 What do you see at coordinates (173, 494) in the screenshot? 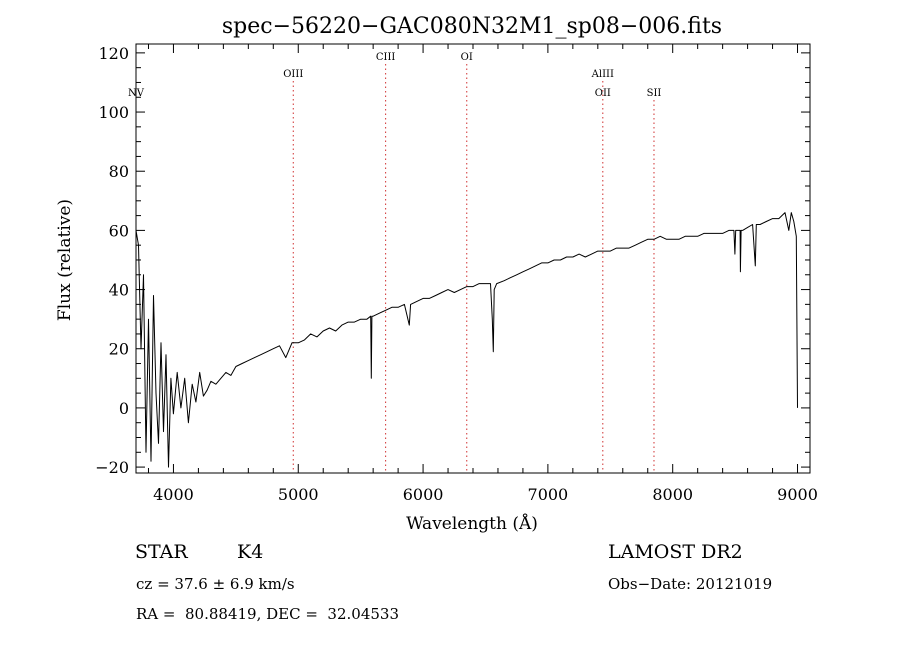
I see `x-tick-label: 4000` at bounding box center [173, 494].